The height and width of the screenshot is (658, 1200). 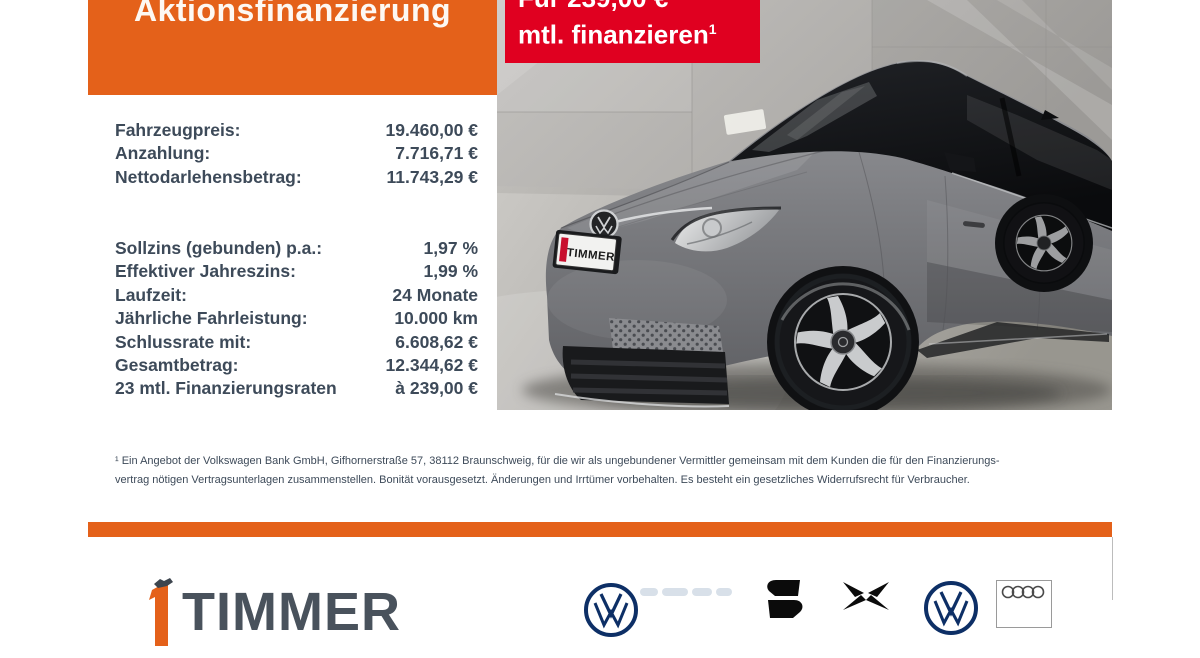 What do you see at coordinates (205, 271) in the screenshot?
I see `finance-label: Effektiver Jahreszins:` at bounding box center [205, 271].